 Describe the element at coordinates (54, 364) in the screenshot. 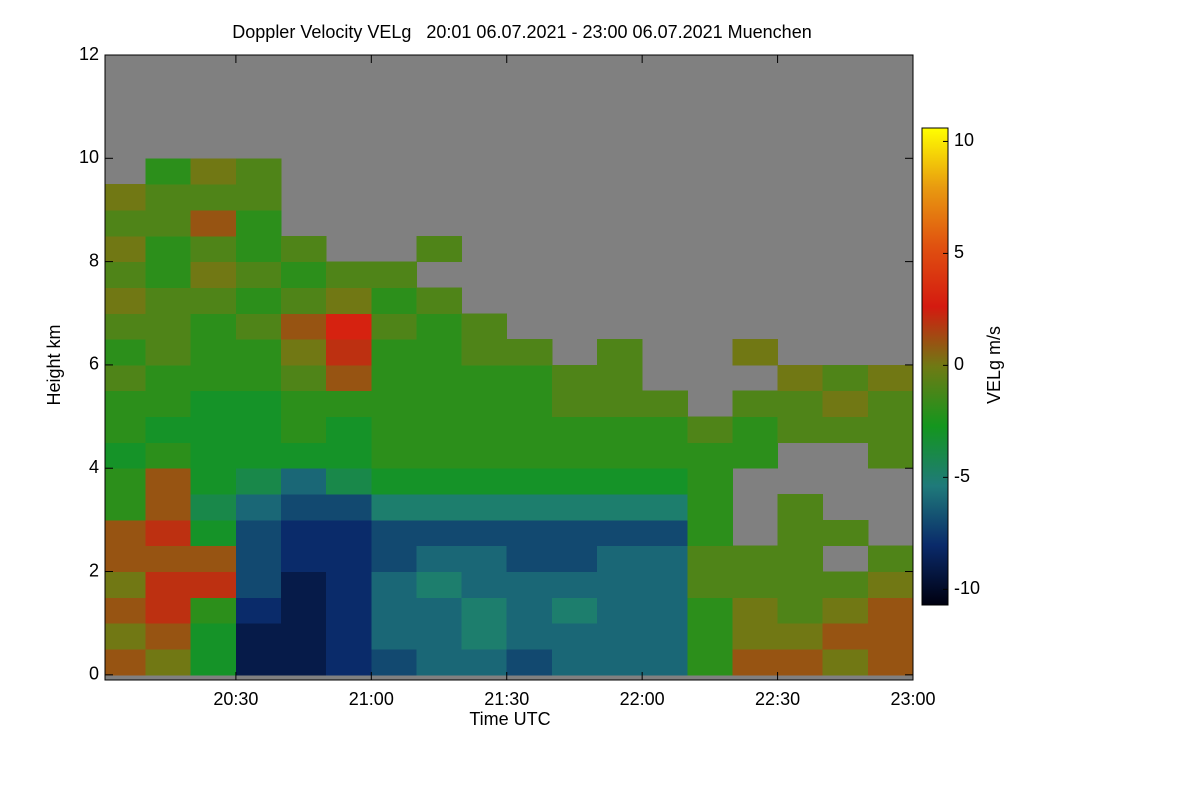

I see `y-axis-label: Height km` at that location.